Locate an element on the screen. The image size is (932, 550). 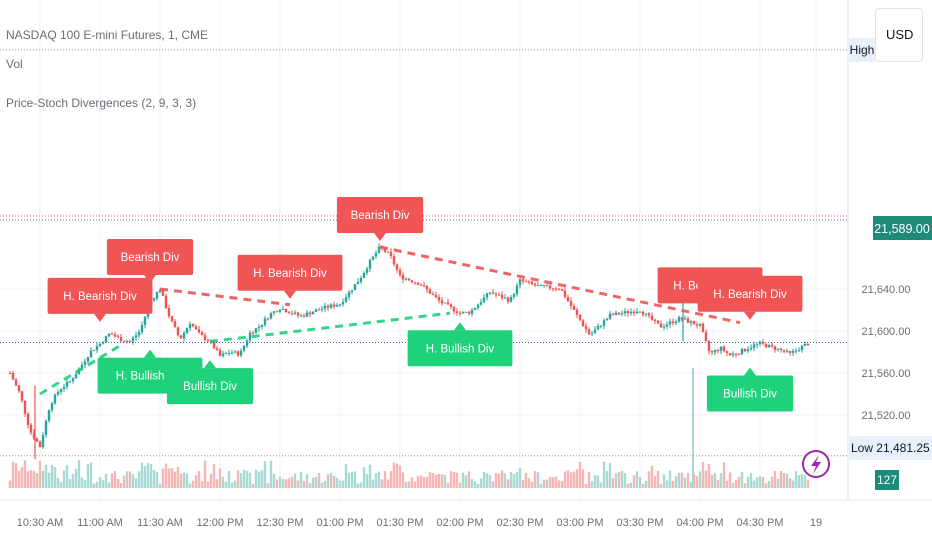
signal-text: H. Bearish Div is located at coordinates (290, 274).